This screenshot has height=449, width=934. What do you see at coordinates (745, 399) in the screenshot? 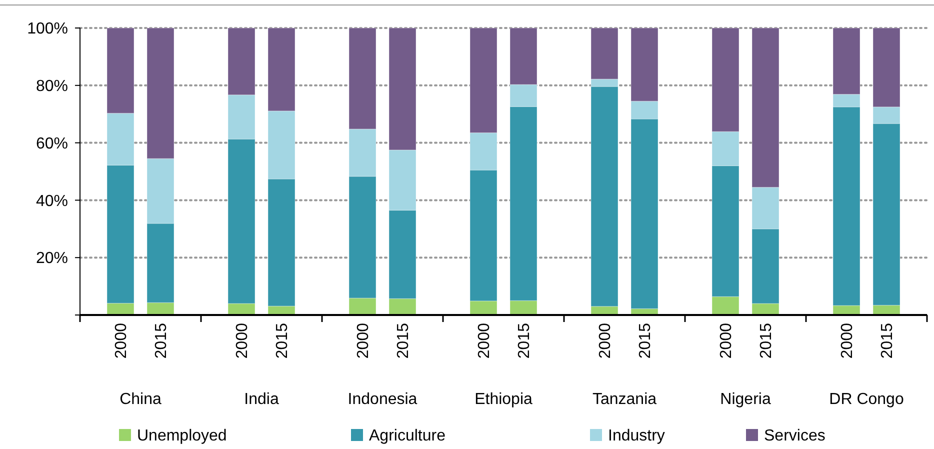
I see `text: Nigeria` at bounding box center [745, 399].